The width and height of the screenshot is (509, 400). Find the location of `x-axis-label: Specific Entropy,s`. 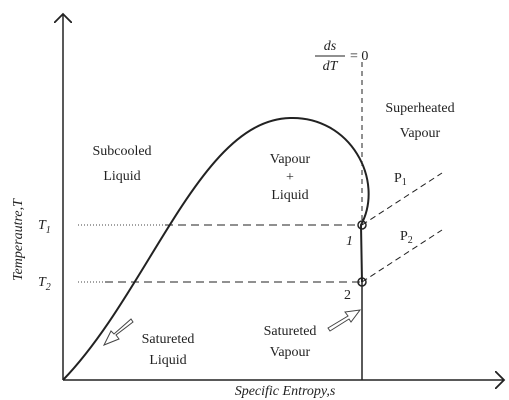

x-axis-label: Specific Entropy,s is located at coordinates (285, 391).